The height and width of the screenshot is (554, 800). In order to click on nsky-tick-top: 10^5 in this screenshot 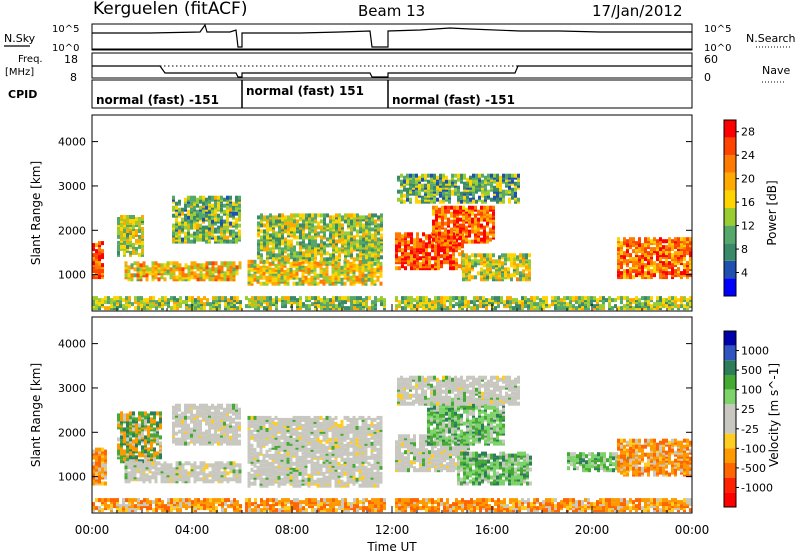, I will do `click(65, 29)`.